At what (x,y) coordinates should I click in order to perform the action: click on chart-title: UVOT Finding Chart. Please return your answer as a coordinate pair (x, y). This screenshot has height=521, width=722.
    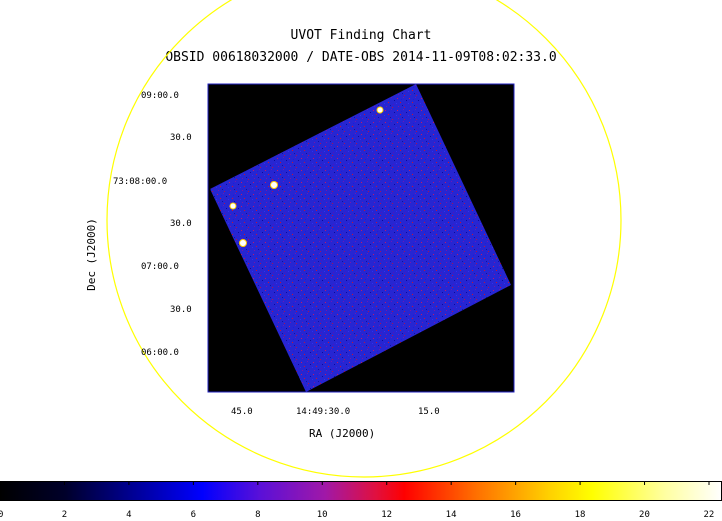
    Looking at the image, I should click on (361, 35).